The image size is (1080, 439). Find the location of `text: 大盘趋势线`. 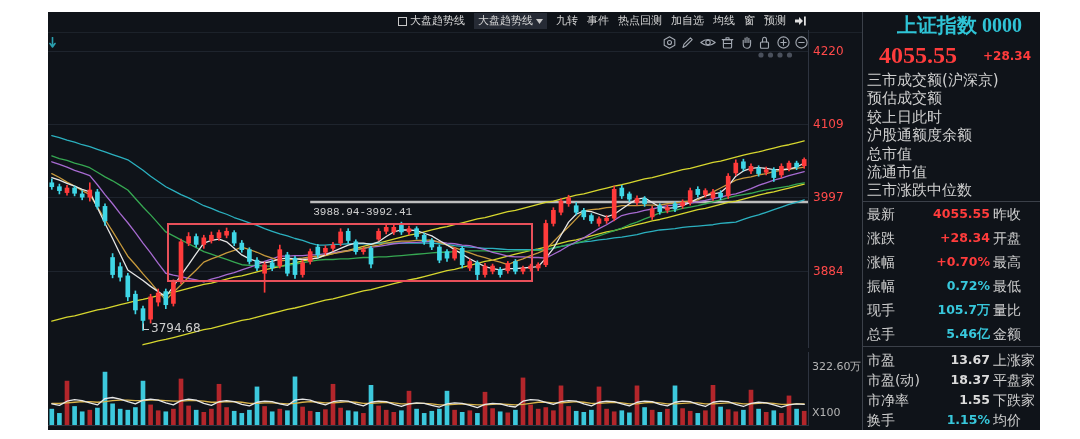

text: 大盘趋势线 is located at coordinates (505, 21).